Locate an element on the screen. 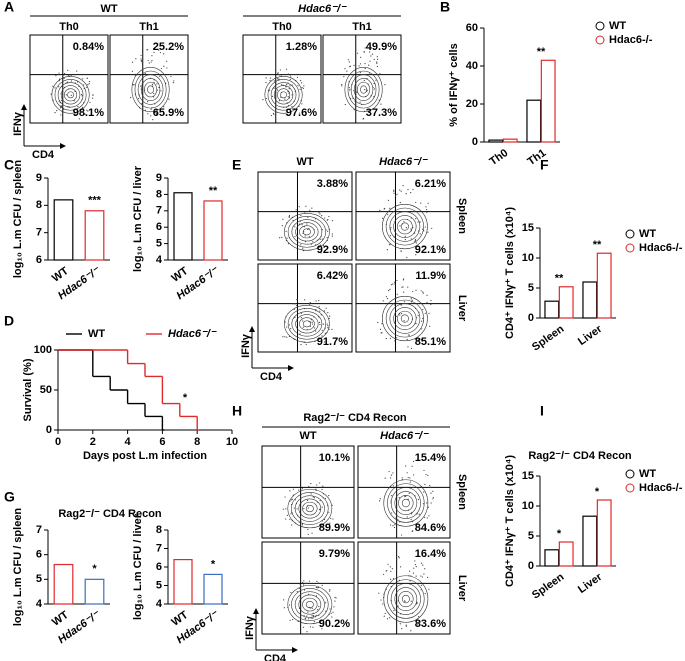 The height and width of the screenshot is (661, 685). x-tick-label: 0 is located at coordinates (58, 442).